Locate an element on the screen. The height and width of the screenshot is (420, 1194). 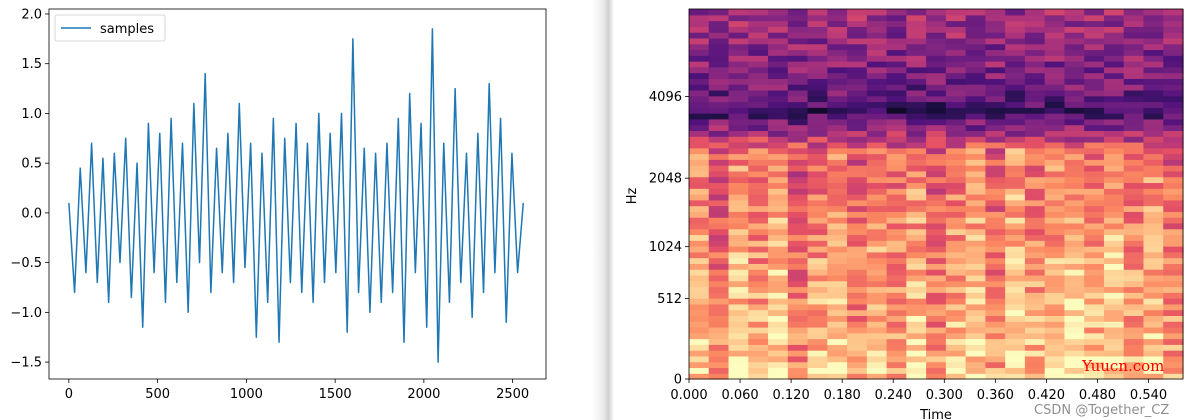
y-tick-label: −1.0 is located at coordinates (26, 313).